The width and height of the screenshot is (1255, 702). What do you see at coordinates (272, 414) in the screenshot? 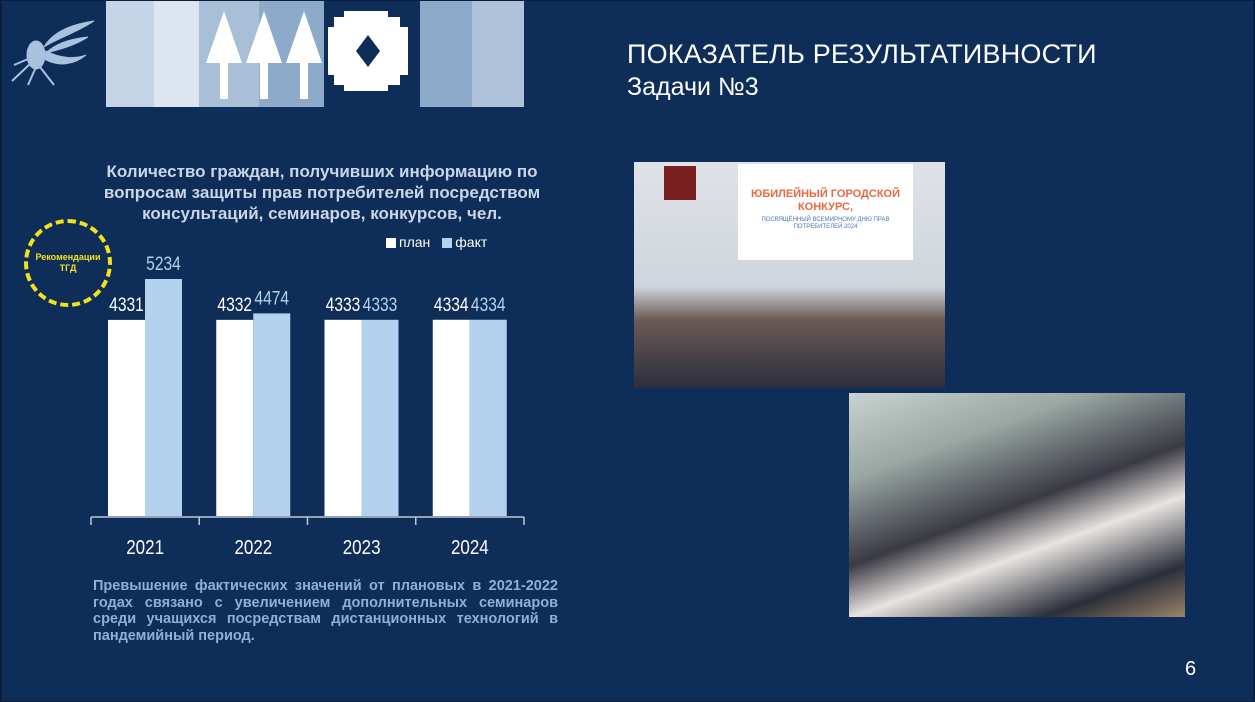
I see `bar-fact-2022` at bounding box center [272, 414].